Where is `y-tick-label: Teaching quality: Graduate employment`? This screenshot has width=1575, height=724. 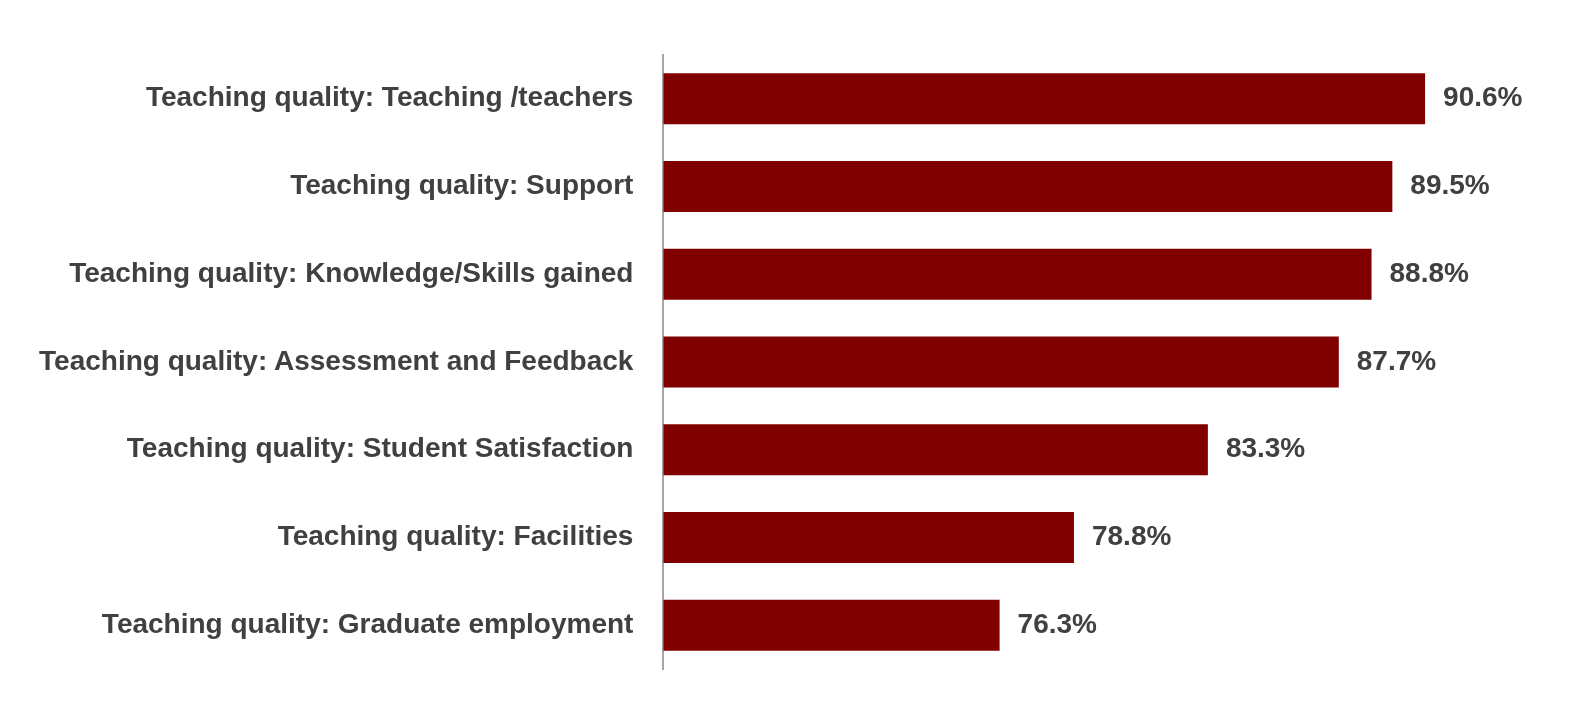 y-tick-label: Teaching quality: Graduate employment is located at coordinates (367, 624).